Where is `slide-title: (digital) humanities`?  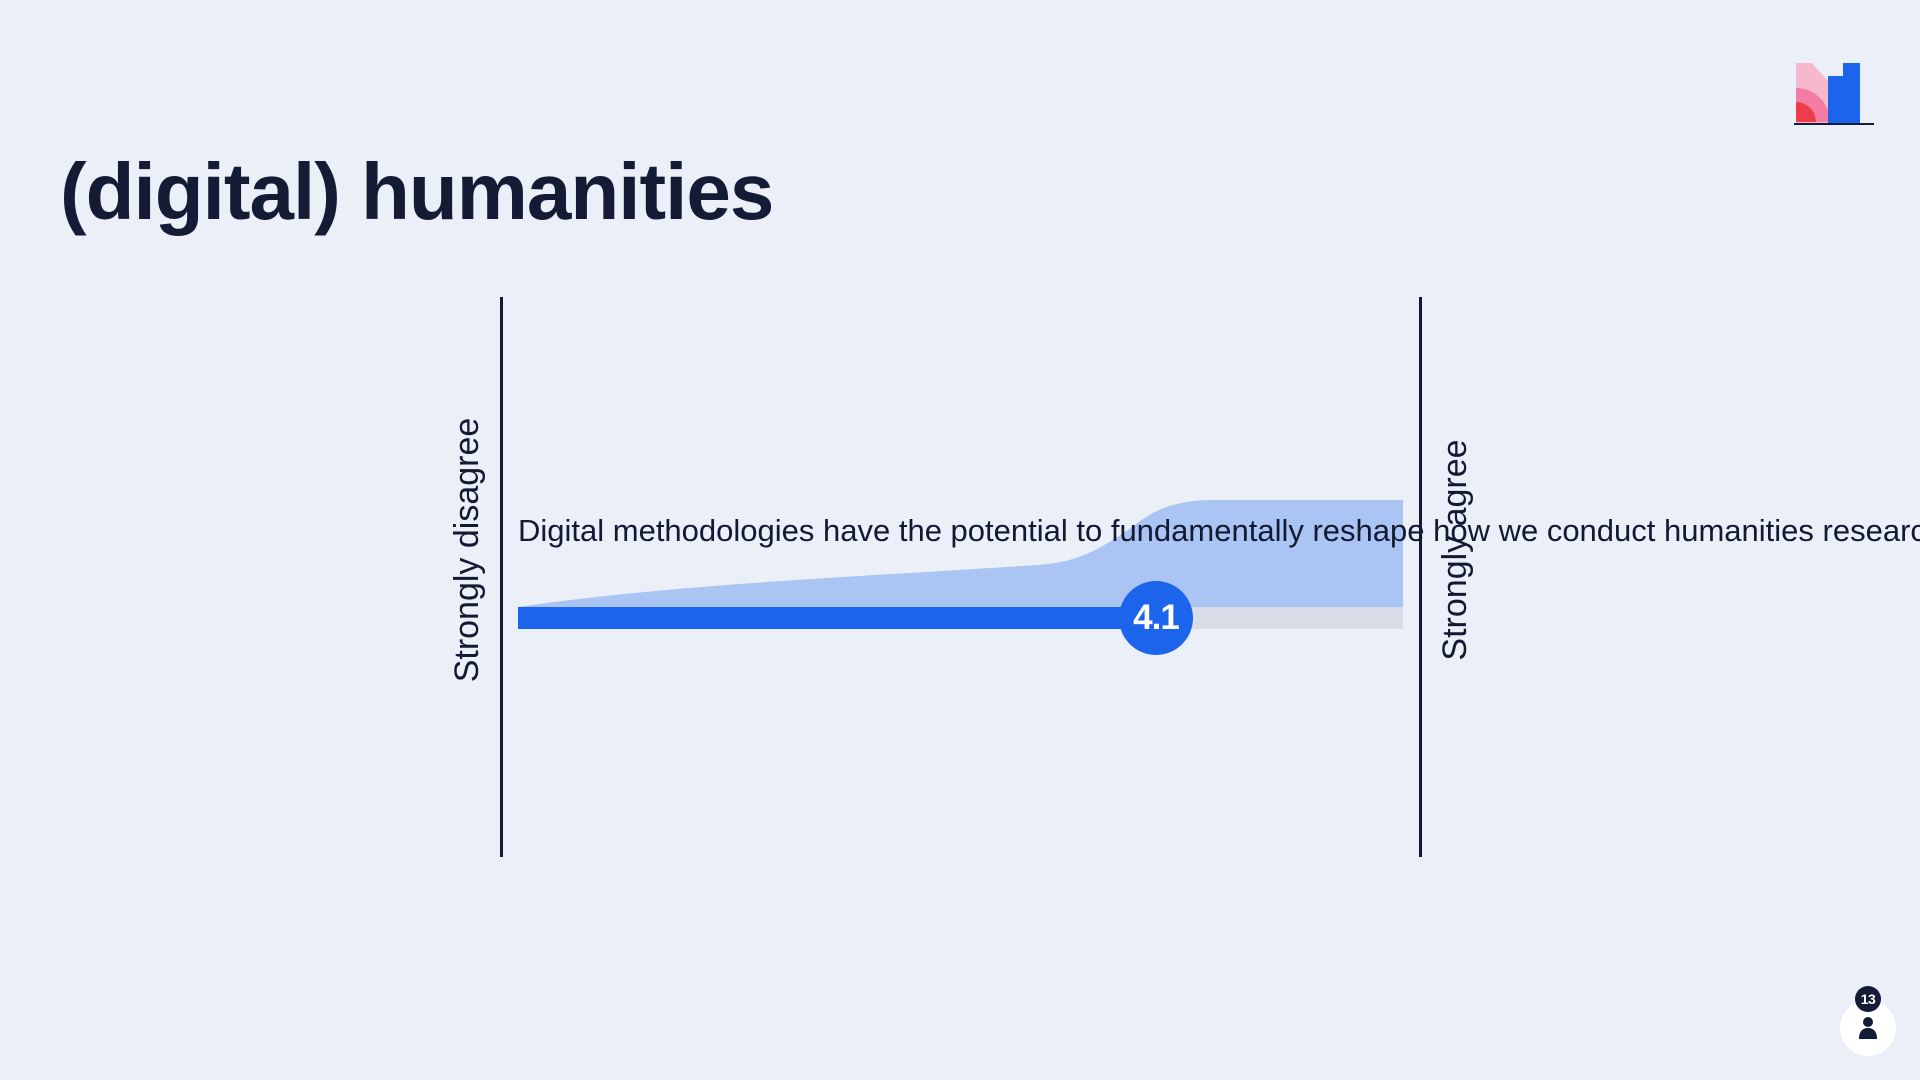 slide-title: (digital) humanities is located at coordinates (417, 191).